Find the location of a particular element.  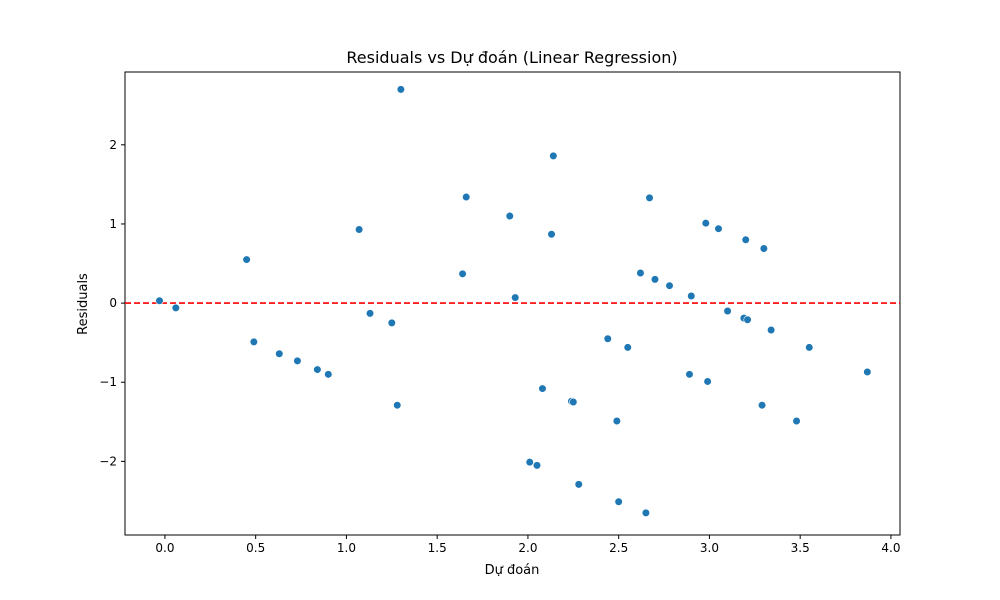

y-axis: −2 −1 0 1 2 is located at coordinates (112, 303).